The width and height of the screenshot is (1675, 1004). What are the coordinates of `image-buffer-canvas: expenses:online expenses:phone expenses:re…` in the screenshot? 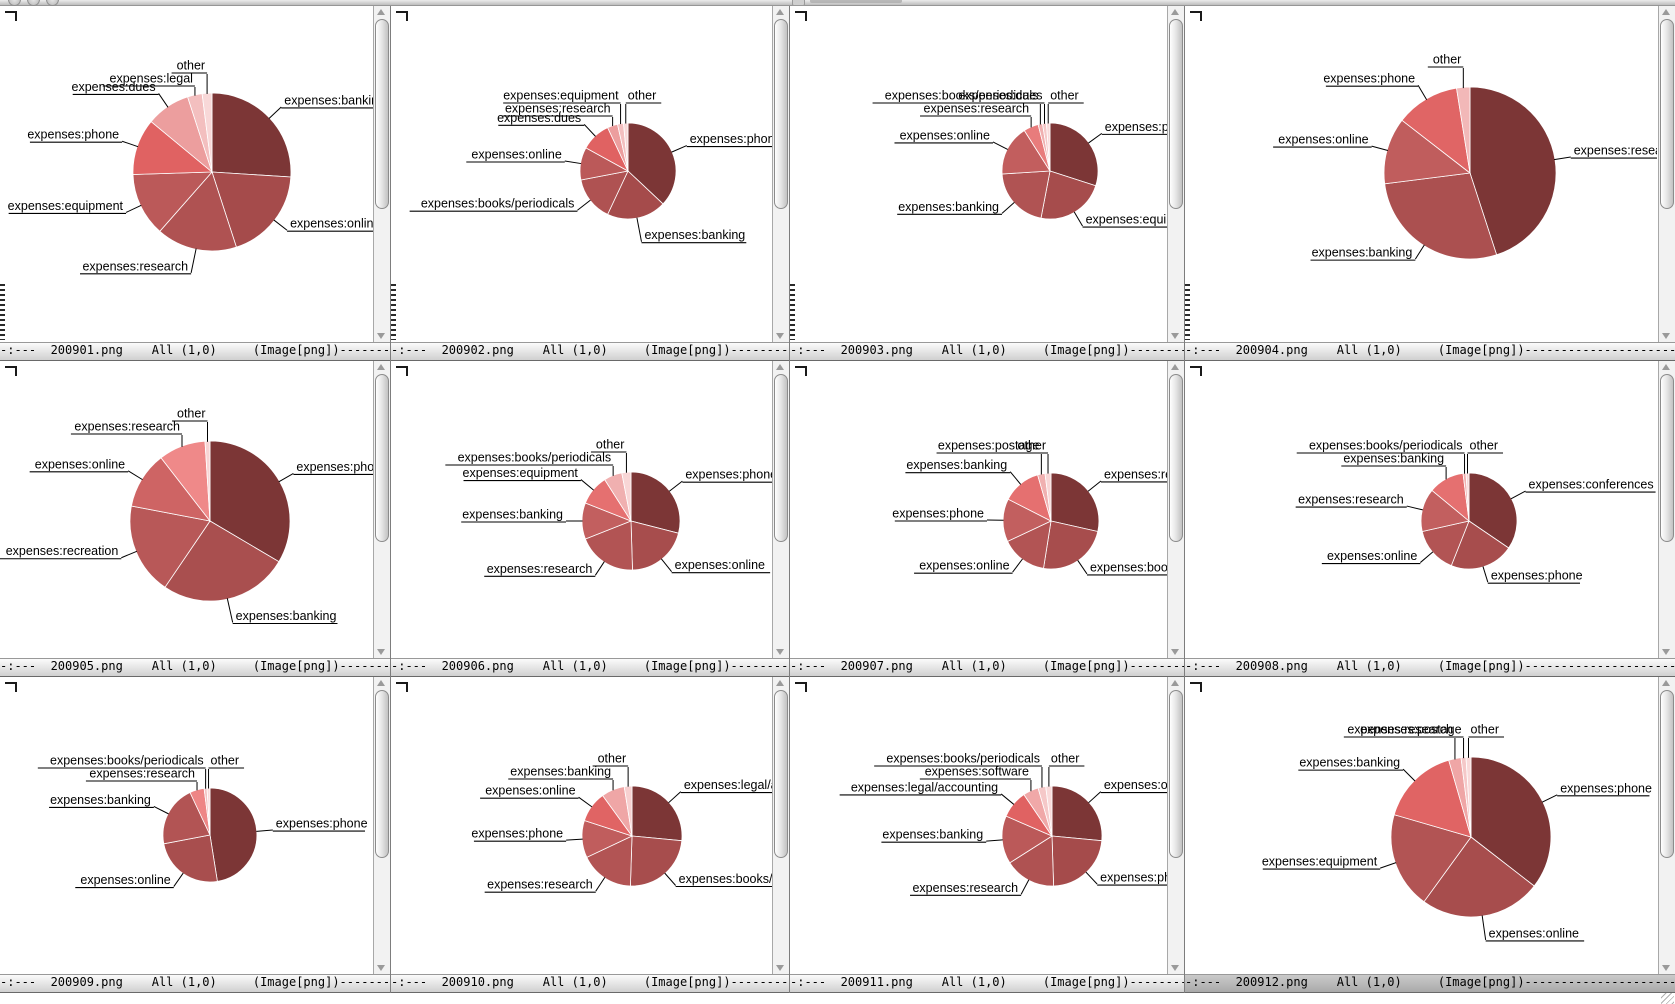 It's located at (987, 825).